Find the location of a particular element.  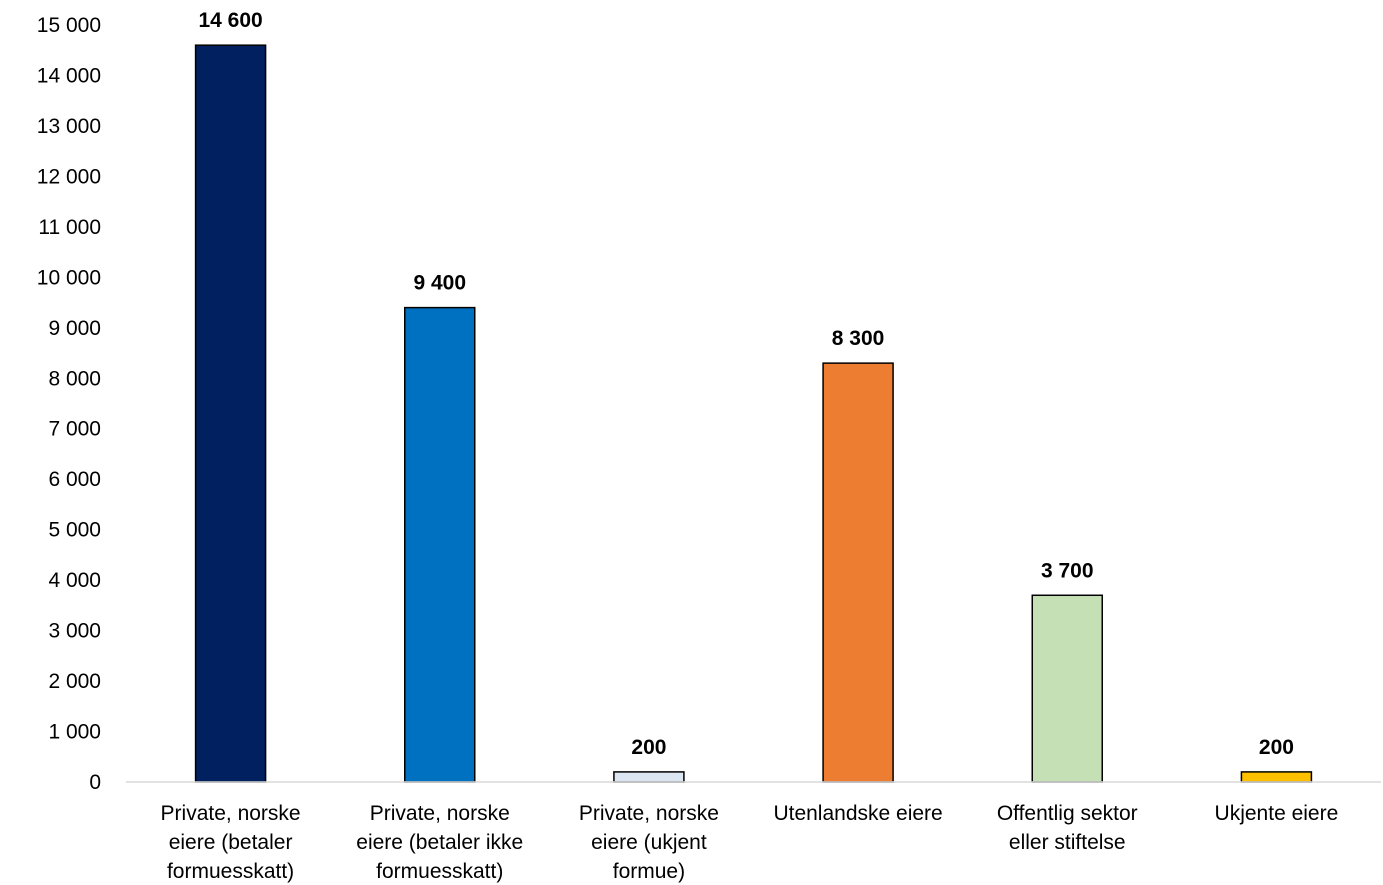

category-label-line: eller stiftelse is located at coordinates (1067, 842).